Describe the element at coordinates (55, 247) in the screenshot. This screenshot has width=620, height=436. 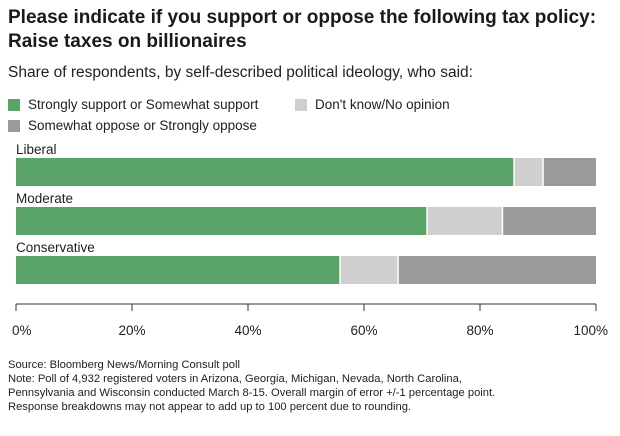
I see `category-label-conservative: Conservative` at that location.